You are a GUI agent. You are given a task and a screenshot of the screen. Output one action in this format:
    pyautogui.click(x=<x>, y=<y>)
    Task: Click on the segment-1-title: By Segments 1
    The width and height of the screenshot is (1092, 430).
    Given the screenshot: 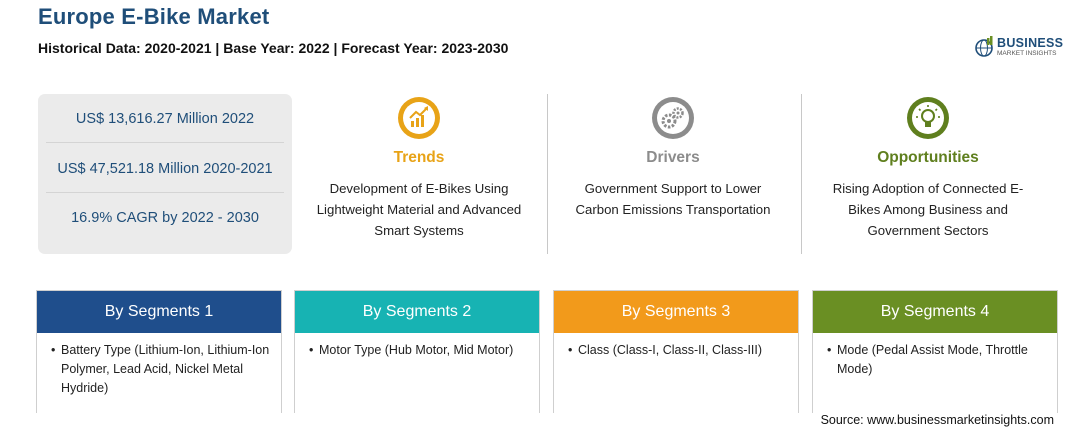 What is the action you would take?
    pyautogui.click(x=159, y=312)
    